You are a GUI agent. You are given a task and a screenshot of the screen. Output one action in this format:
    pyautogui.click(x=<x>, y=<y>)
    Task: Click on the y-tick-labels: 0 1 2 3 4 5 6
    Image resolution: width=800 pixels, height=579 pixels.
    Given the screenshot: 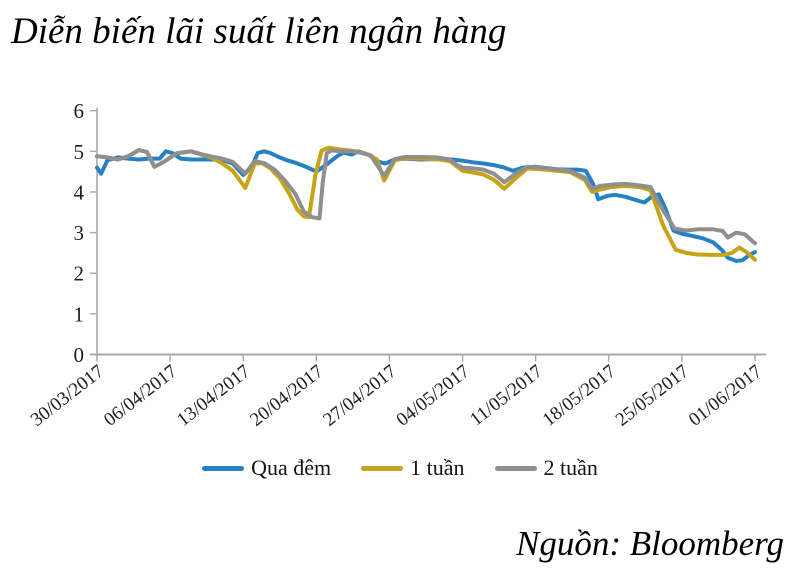 What is the action you would take?
    pyautogui.click(x=85, y=233)
    